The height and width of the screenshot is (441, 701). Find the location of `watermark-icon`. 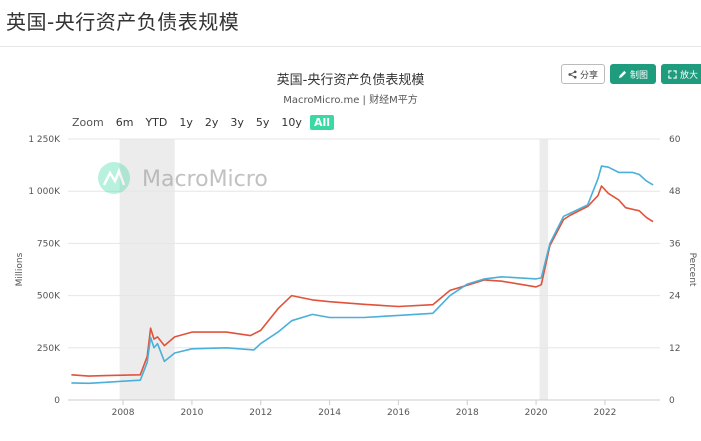

watermark-icon is located at coordinates (114, 178).